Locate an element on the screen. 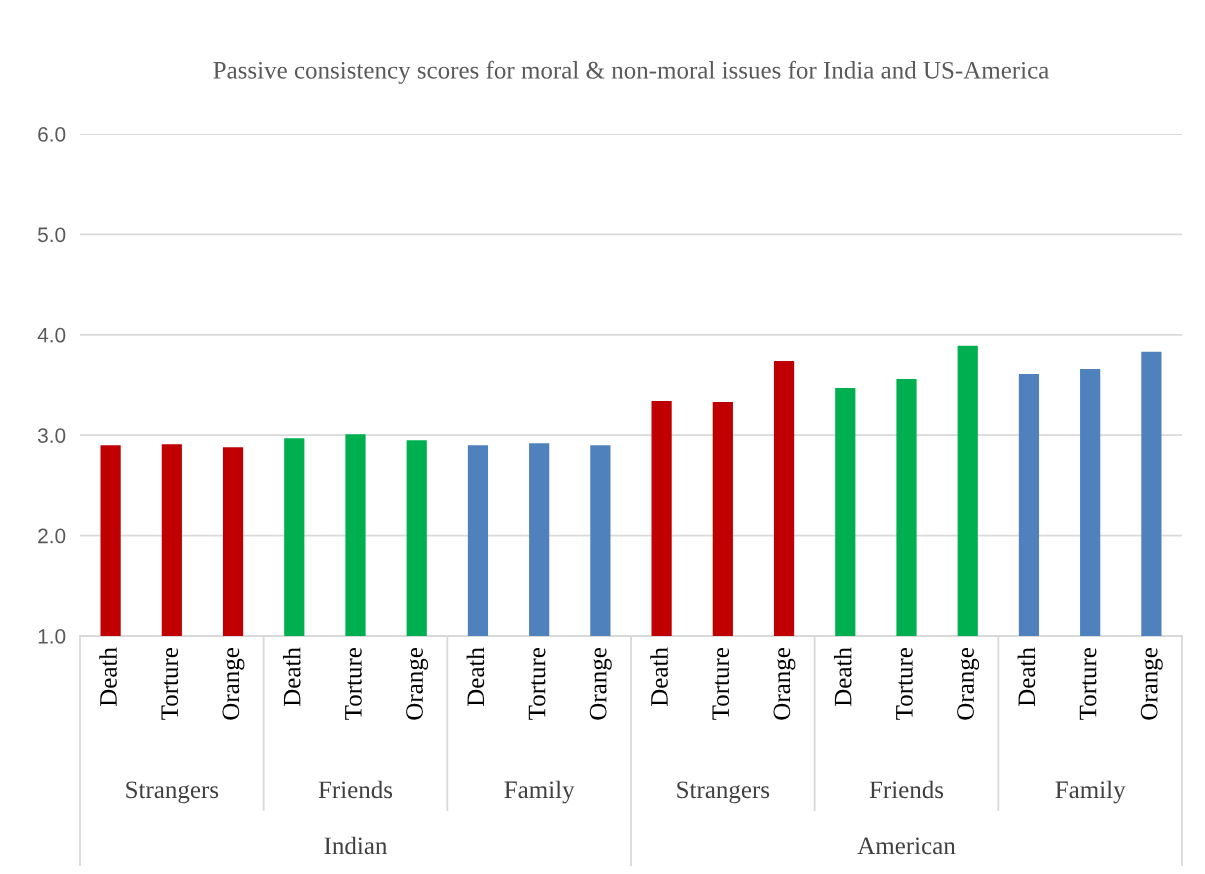 The width and height of the screenshot is (1205, 874). chart-title: Passive consistency scores for moral & non-moral issues for India and US-America is located at coordinates (631, 72).